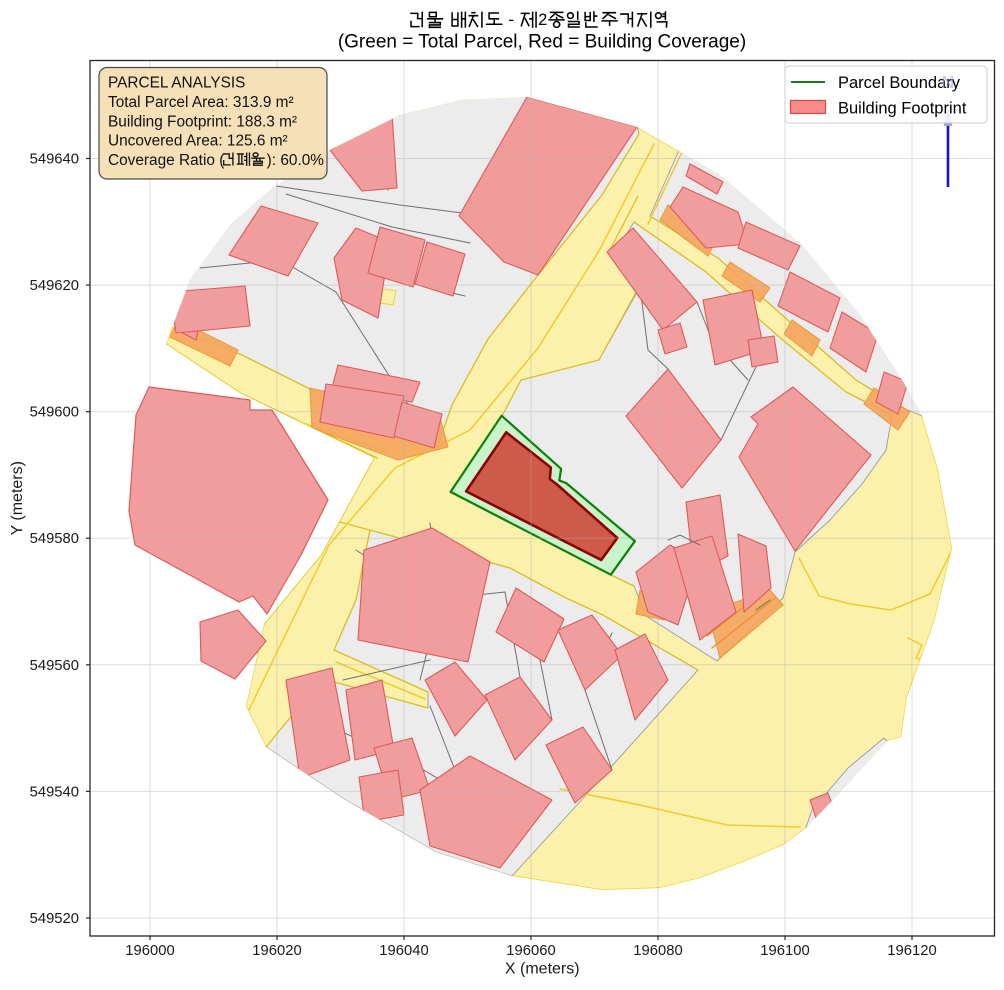  I want to click on svg-text: 549580, so click(54, 539).